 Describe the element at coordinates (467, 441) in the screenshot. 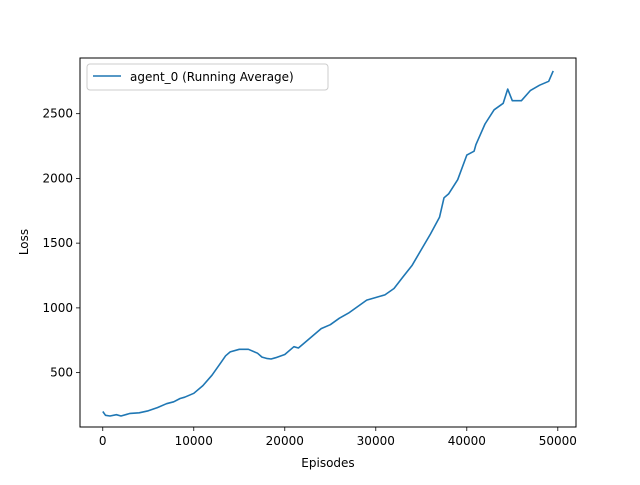

I see `x-tick-label: 40000` at that location.